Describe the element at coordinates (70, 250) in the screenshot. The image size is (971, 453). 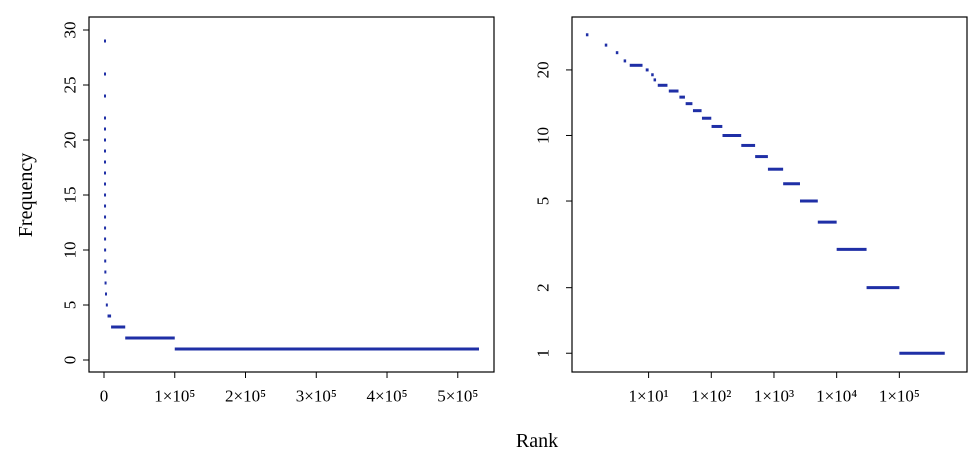
I see `left-y-tick-label: 10` at that location.